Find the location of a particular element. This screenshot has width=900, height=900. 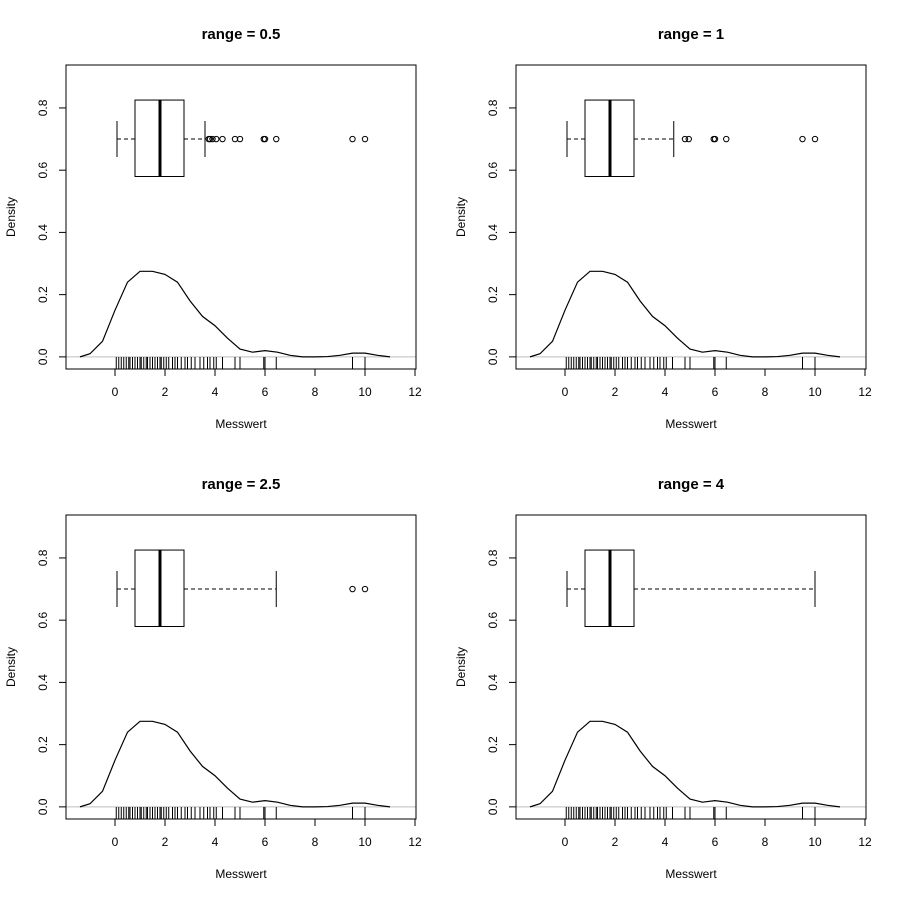

chart-title: range = 1 is located at coordinates (691, 34).